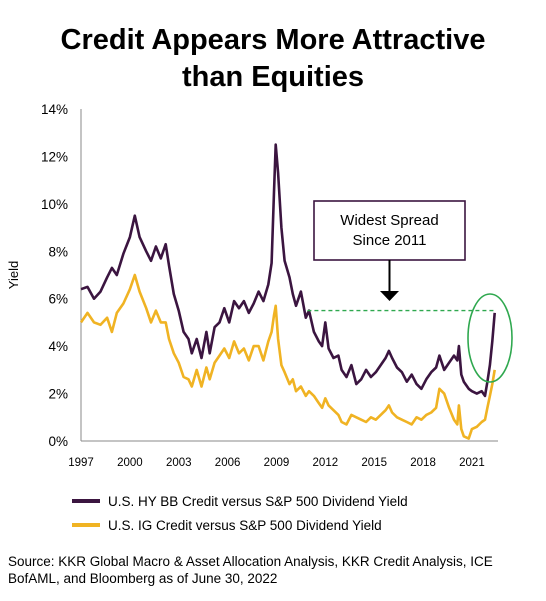 This screenshot has height=601, width=546. What do you see at coordinates (389, 230) in the screenshot?
I see `annotation-box` at bounding box center [389, 230].